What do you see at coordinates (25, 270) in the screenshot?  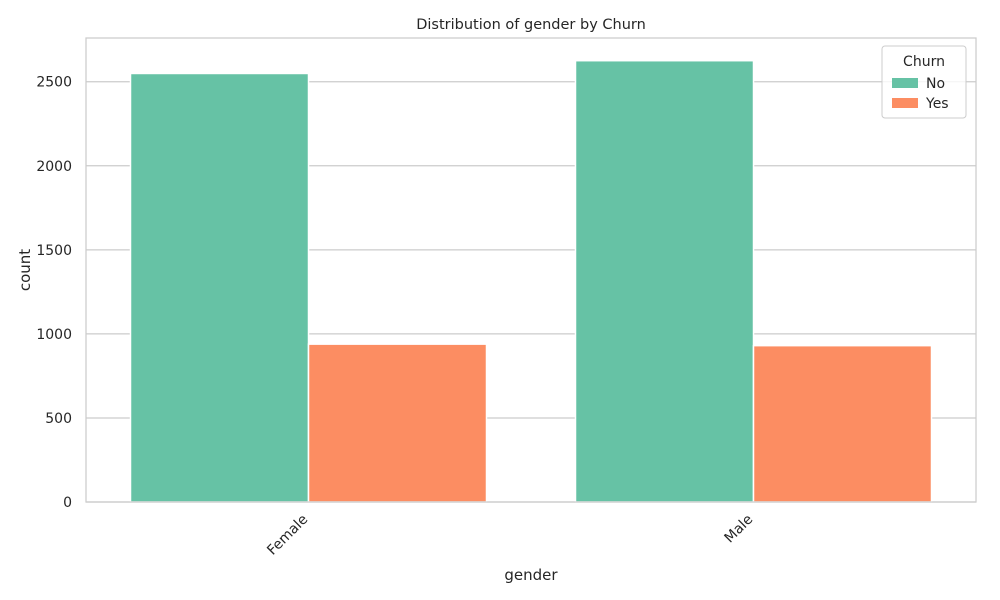 I see `y-axis-label: count` at bounding box center [25, 270].